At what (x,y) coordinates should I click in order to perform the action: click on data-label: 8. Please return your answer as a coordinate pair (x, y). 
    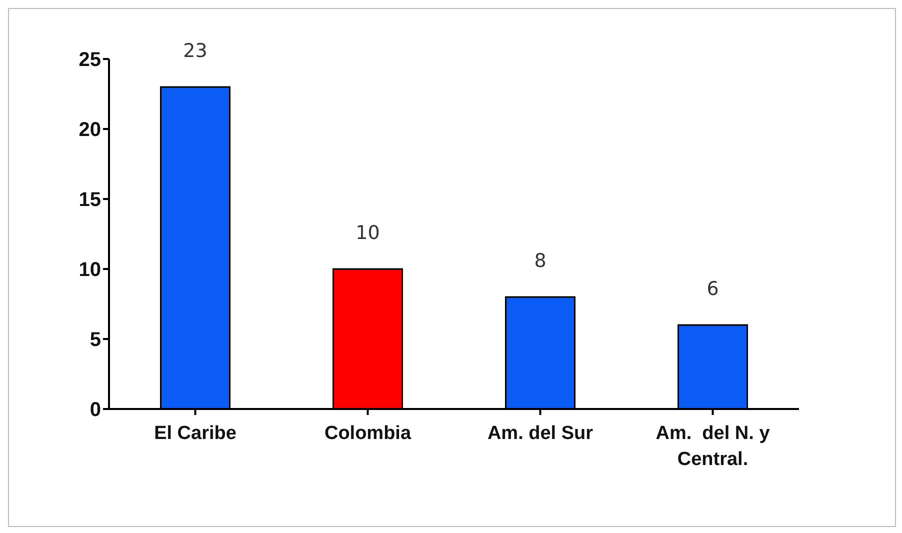
    Looking at the image, I should click on (540, 261).